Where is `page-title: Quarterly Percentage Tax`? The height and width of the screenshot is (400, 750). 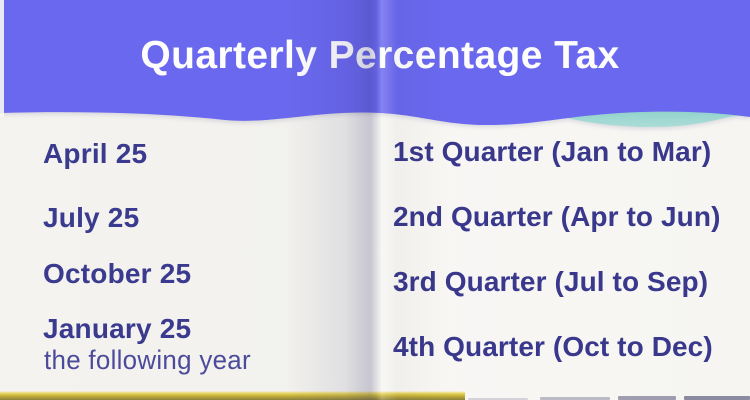
page-title: Quarterly Percentage Tax is located at coordinates (380, 55).